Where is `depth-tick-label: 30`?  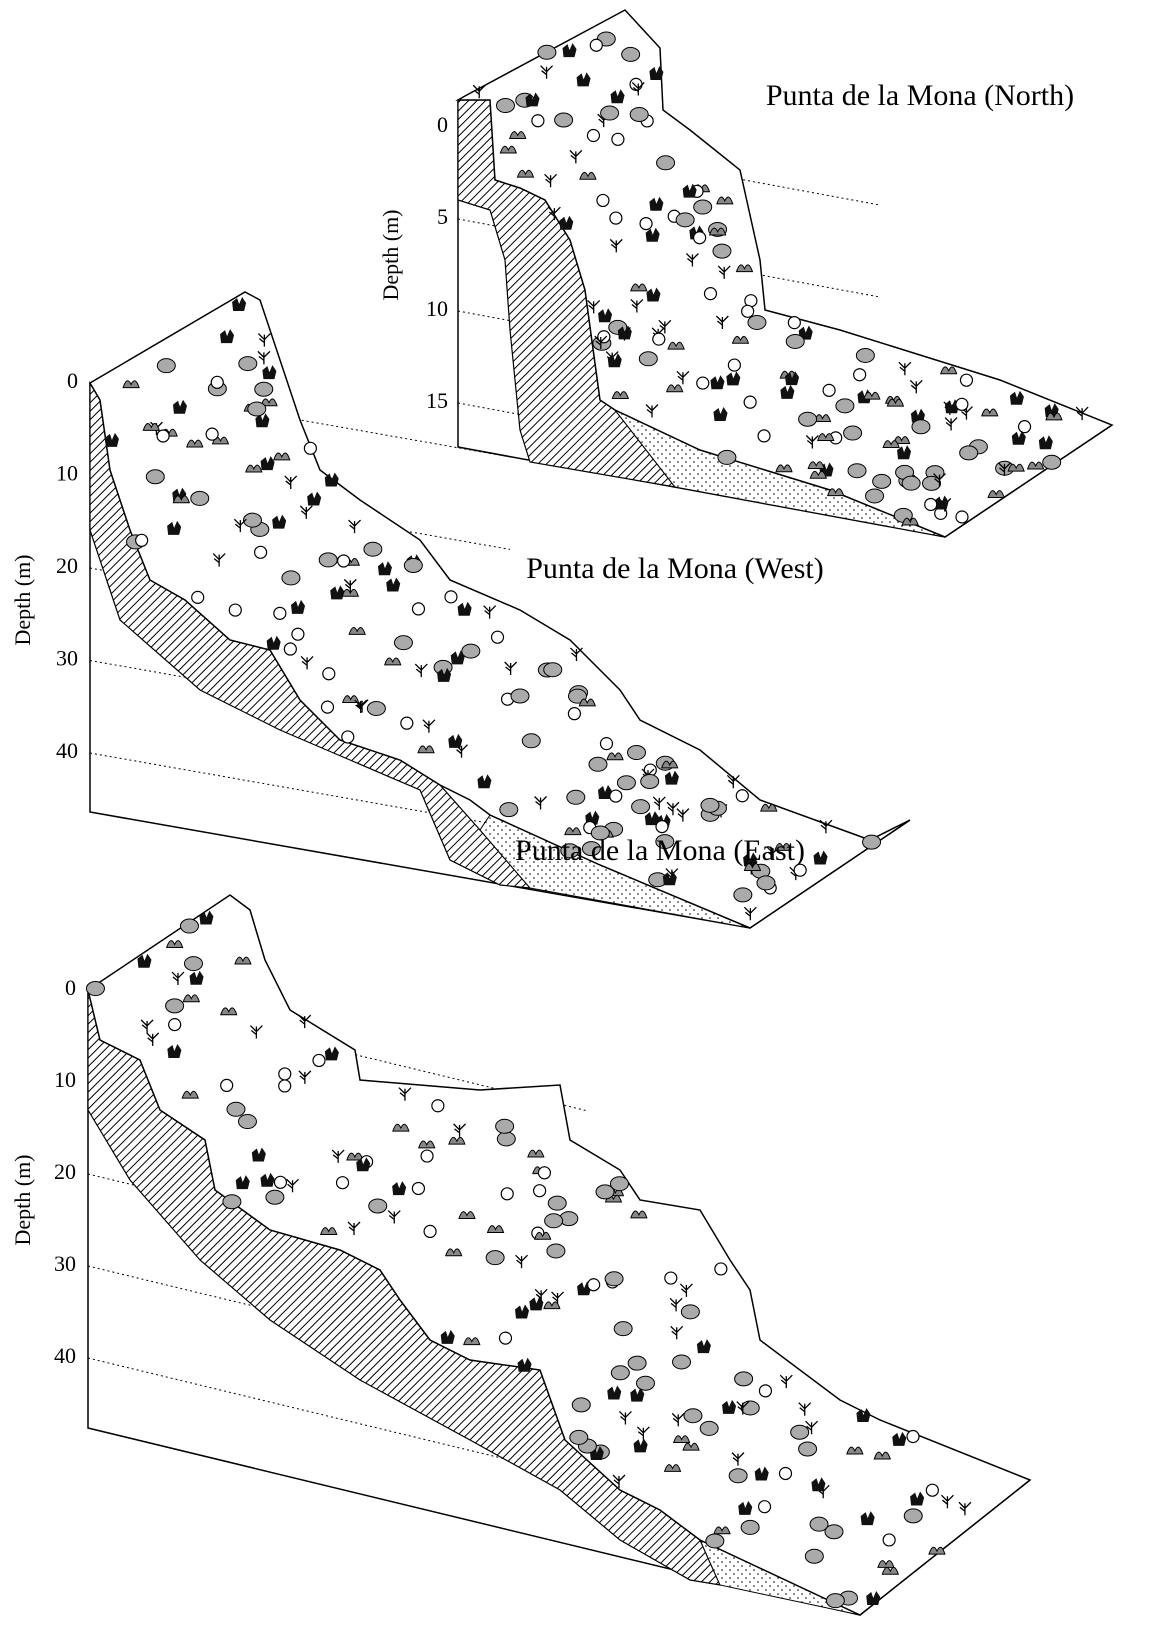
depth-tick-label: 30 is located at coordinates (67, 658).